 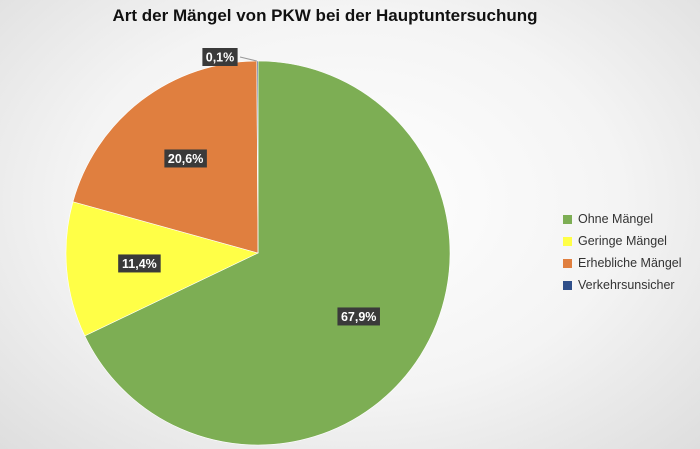 I want to click on legend-item-erhebliche-maengel: Erhebliche Mängel, so click(x=622, y=263).